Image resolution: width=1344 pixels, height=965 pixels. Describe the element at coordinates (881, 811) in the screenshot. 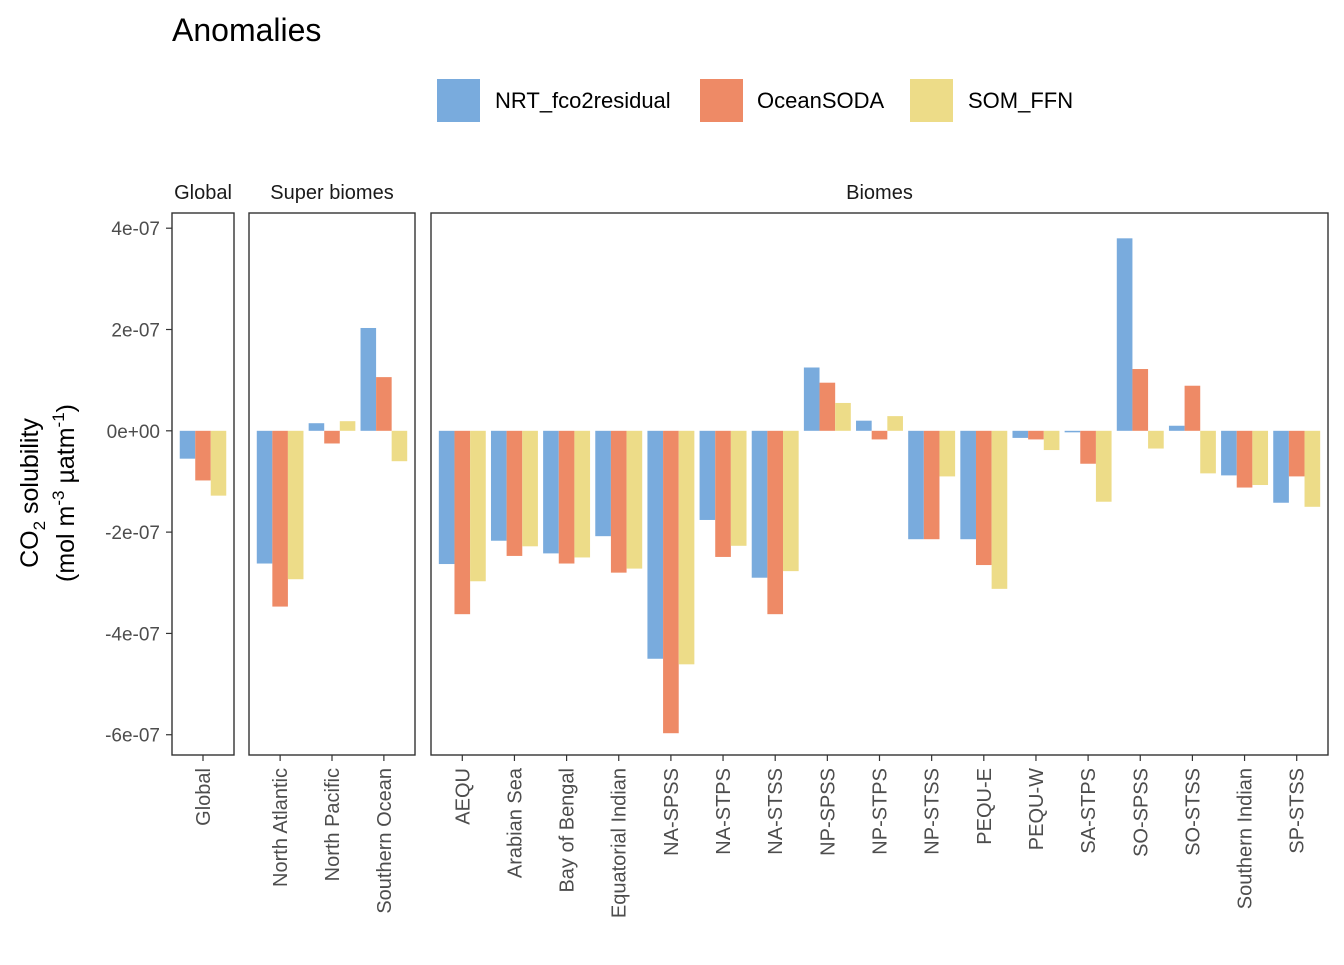

I see `x-tick-label: NP-STPS` at that location.